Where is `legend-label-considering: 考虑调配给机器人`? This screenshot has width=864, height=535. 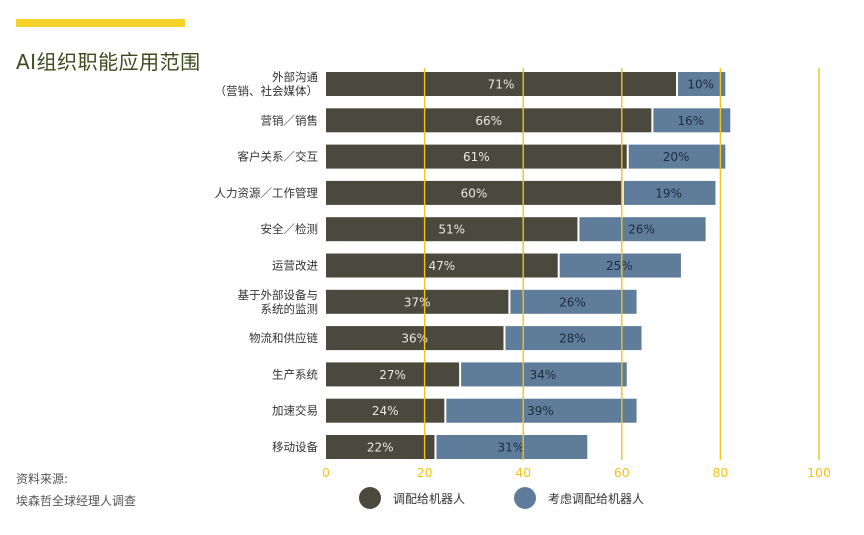 legend-label-considering: 考虑调配给机器人 is located at coordinates (596, 498).